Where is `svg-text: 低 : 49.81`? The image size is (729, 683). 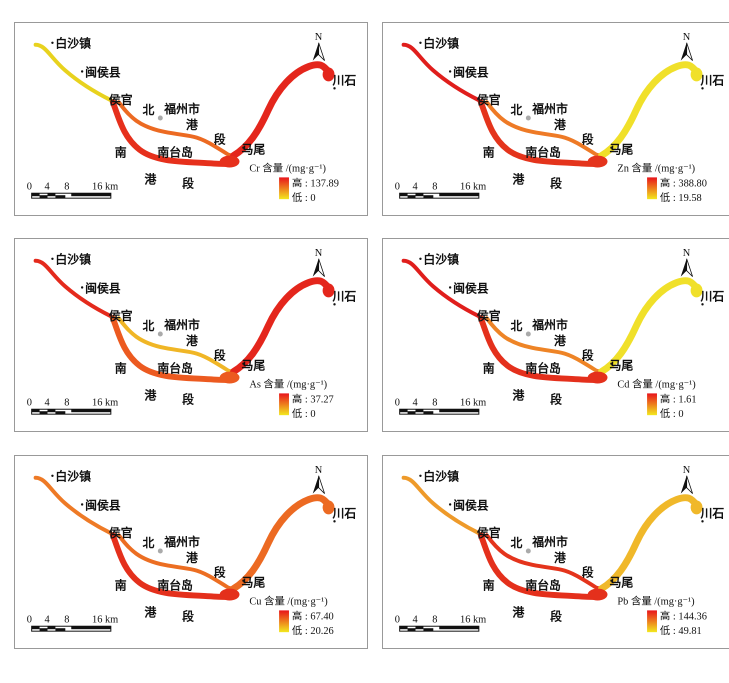 svg-text: 低 : 49.81 is located at coordinates (681, 630).